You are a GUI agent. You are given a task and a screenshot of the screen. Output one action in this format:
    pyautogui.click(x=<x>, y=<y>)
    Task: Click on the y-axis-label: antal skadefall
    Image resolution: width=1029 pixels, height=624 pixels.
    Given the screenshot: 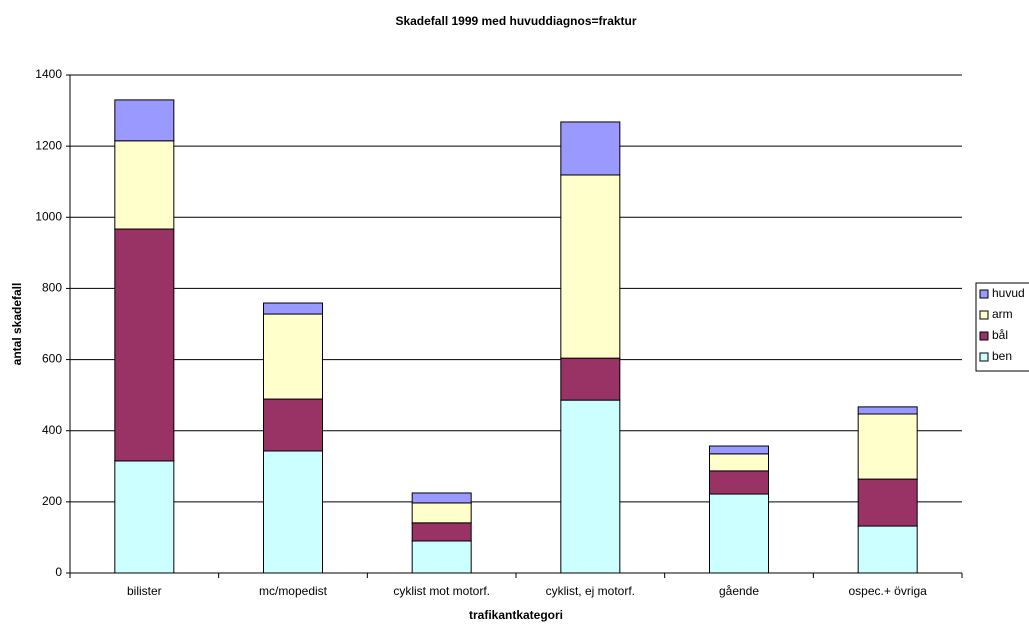 What is the action you would take?
    pyautogui.click(x=17, y=324)
    